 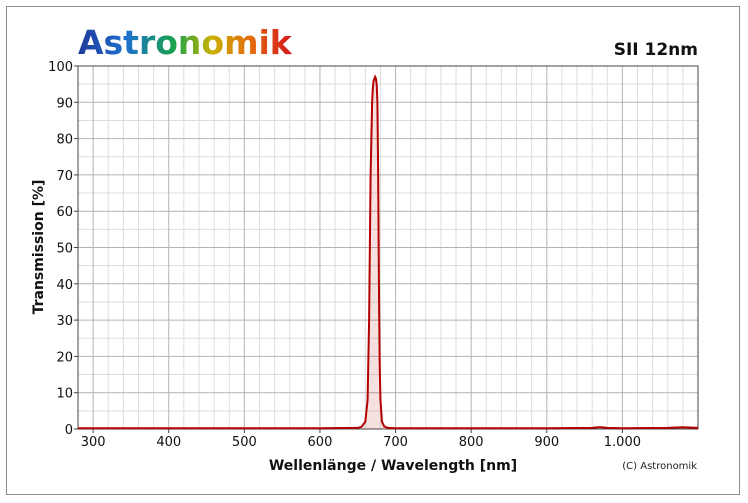 What do you see at coordinates (93, 442) in the screenshot?
I see `x-tick-label: 300` at bounding box center [93, 442].